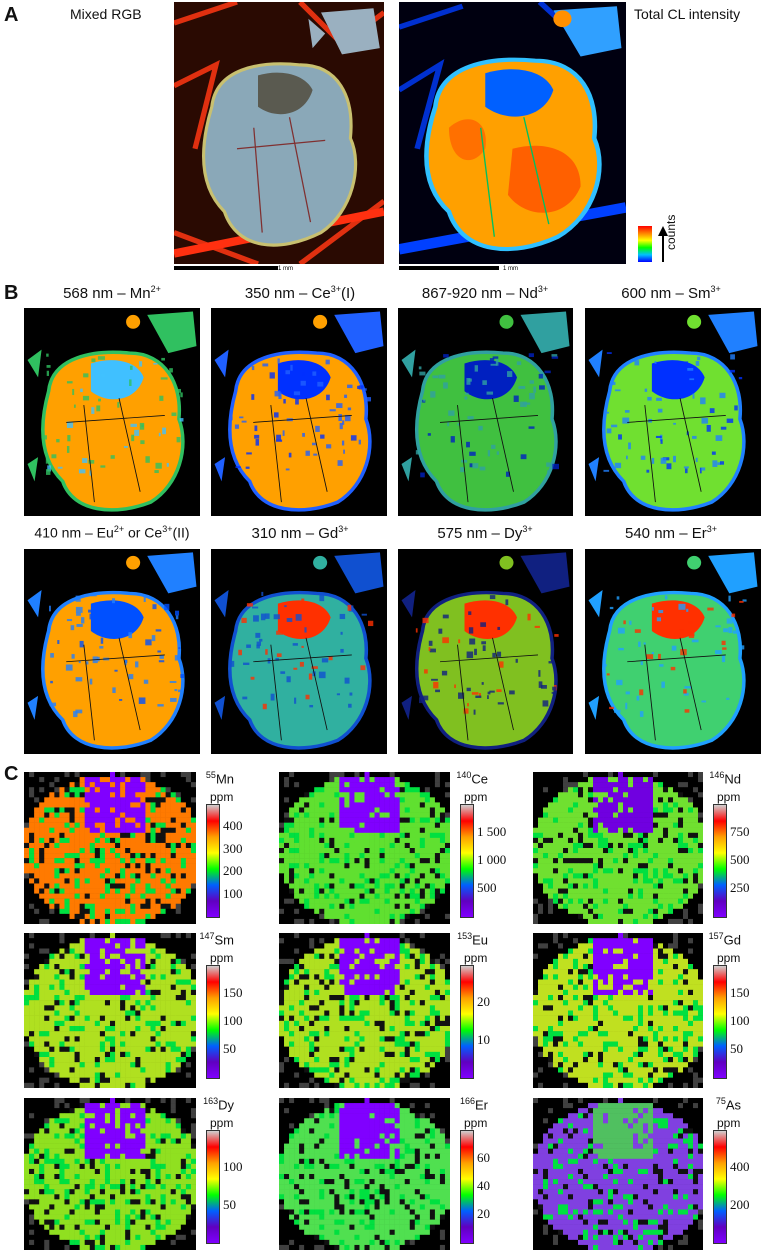  I want to click on c-title-mn: 55Mn, so click(211, 778).